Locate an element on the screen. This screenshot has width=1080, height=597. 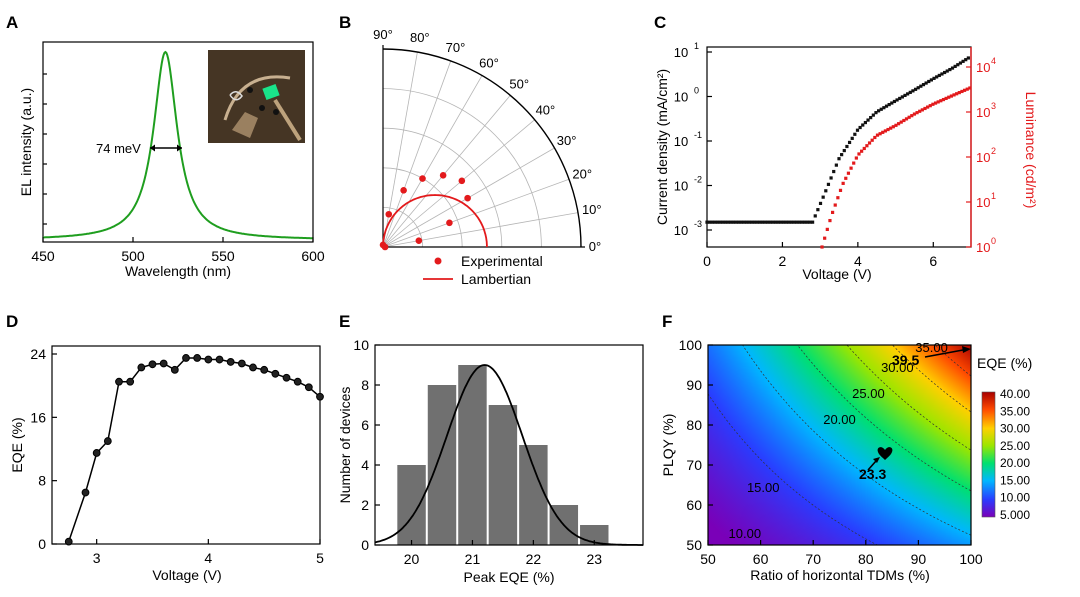
chart-c-ylabel: Current density (mA/cm²) is located at coordinates (662, 147).